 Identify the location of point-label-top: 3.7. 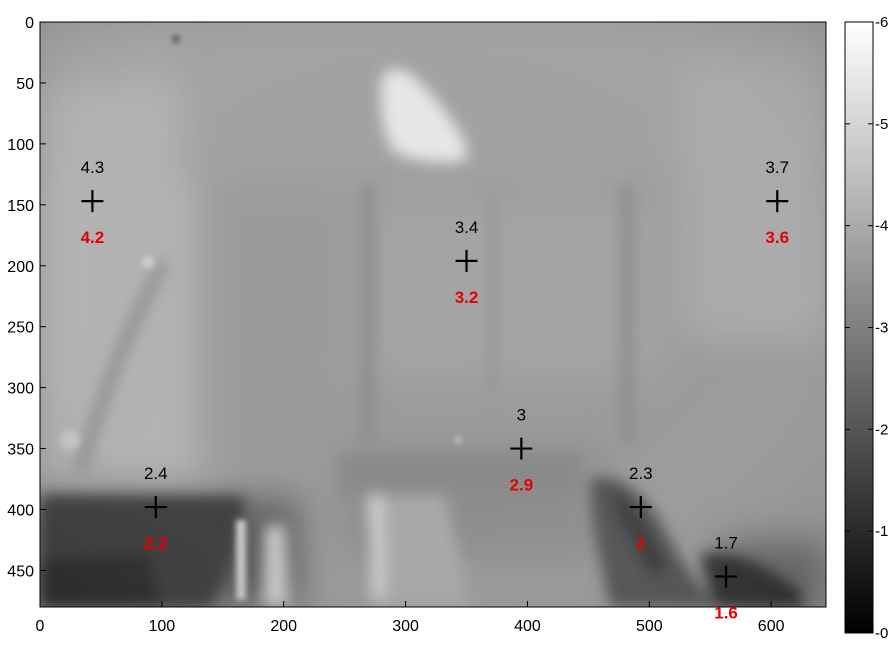
(777, 167).